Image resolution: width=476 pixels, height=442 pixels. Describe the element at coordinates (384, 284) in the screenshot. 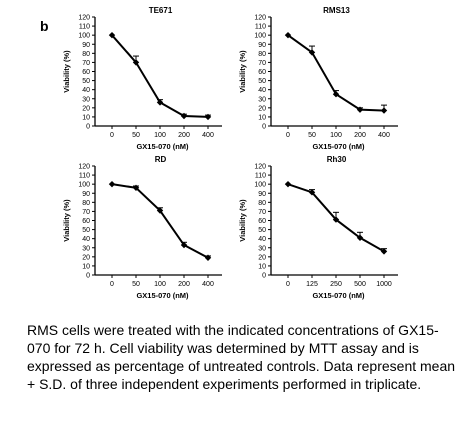

I see `x-tick-label: 1000` at that location.